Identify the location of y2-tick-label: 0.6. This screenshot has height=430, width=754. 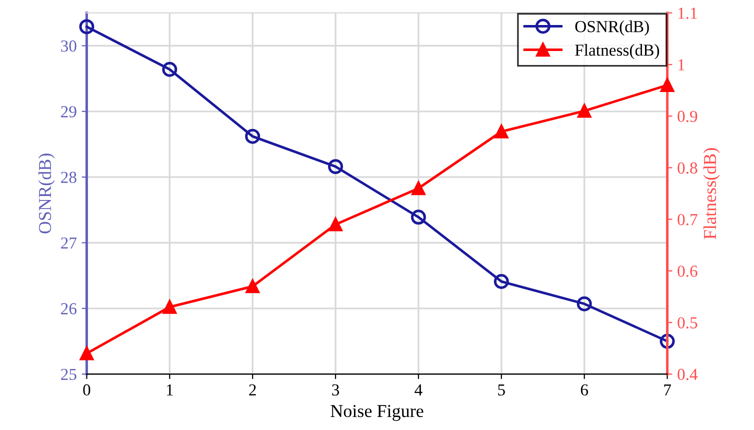
(688, 271).